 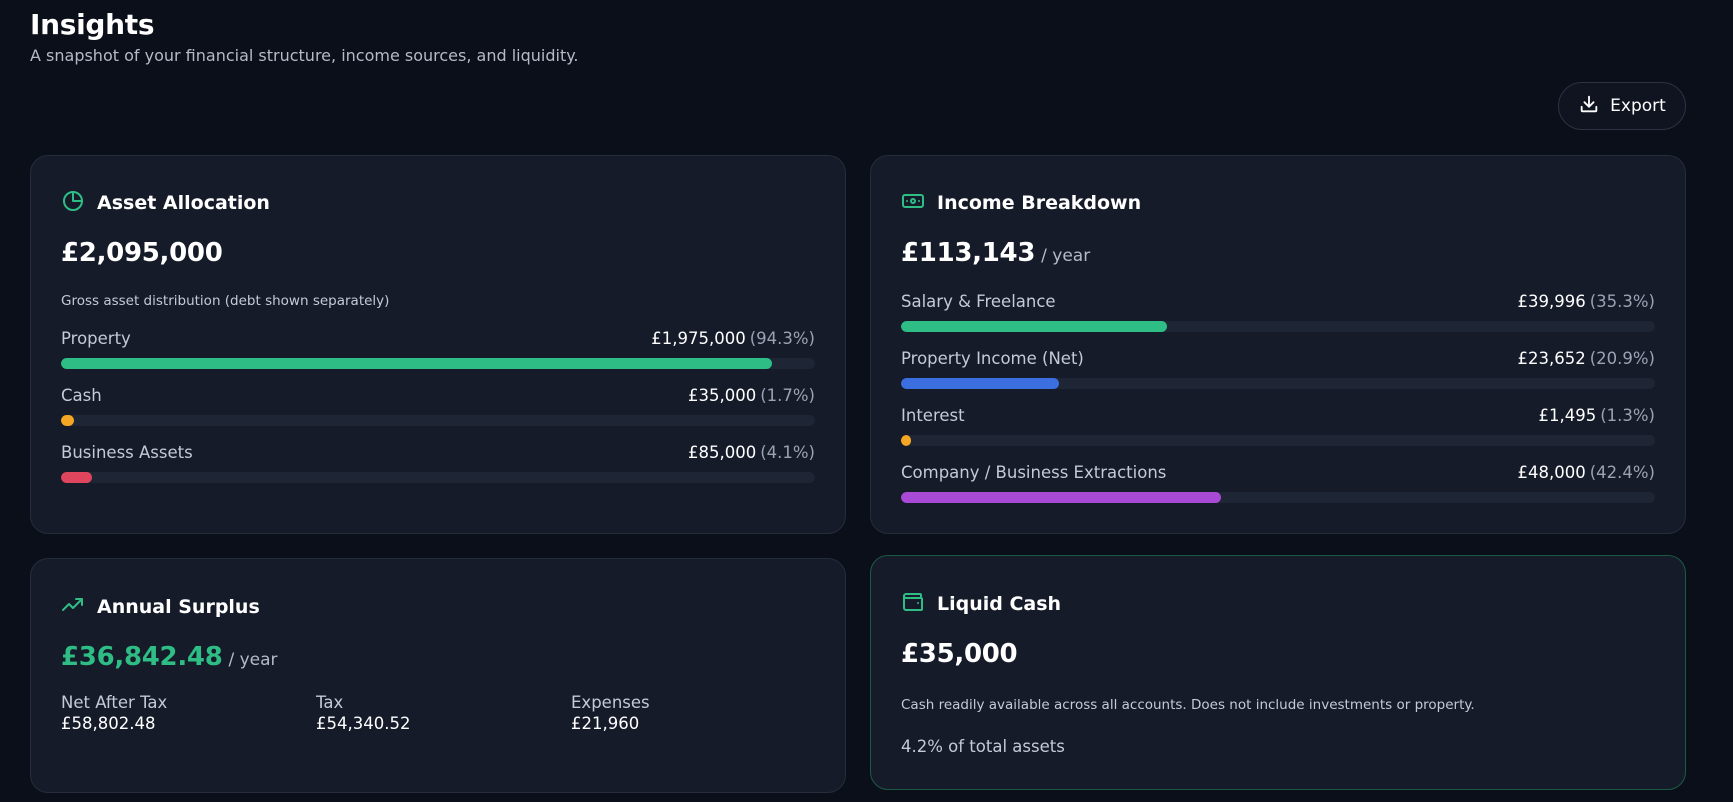 What do you see at coordinates (978, 301) in the screenshot?
I see `income-label: Salary & Freelance` at bounding box center [978, 301].